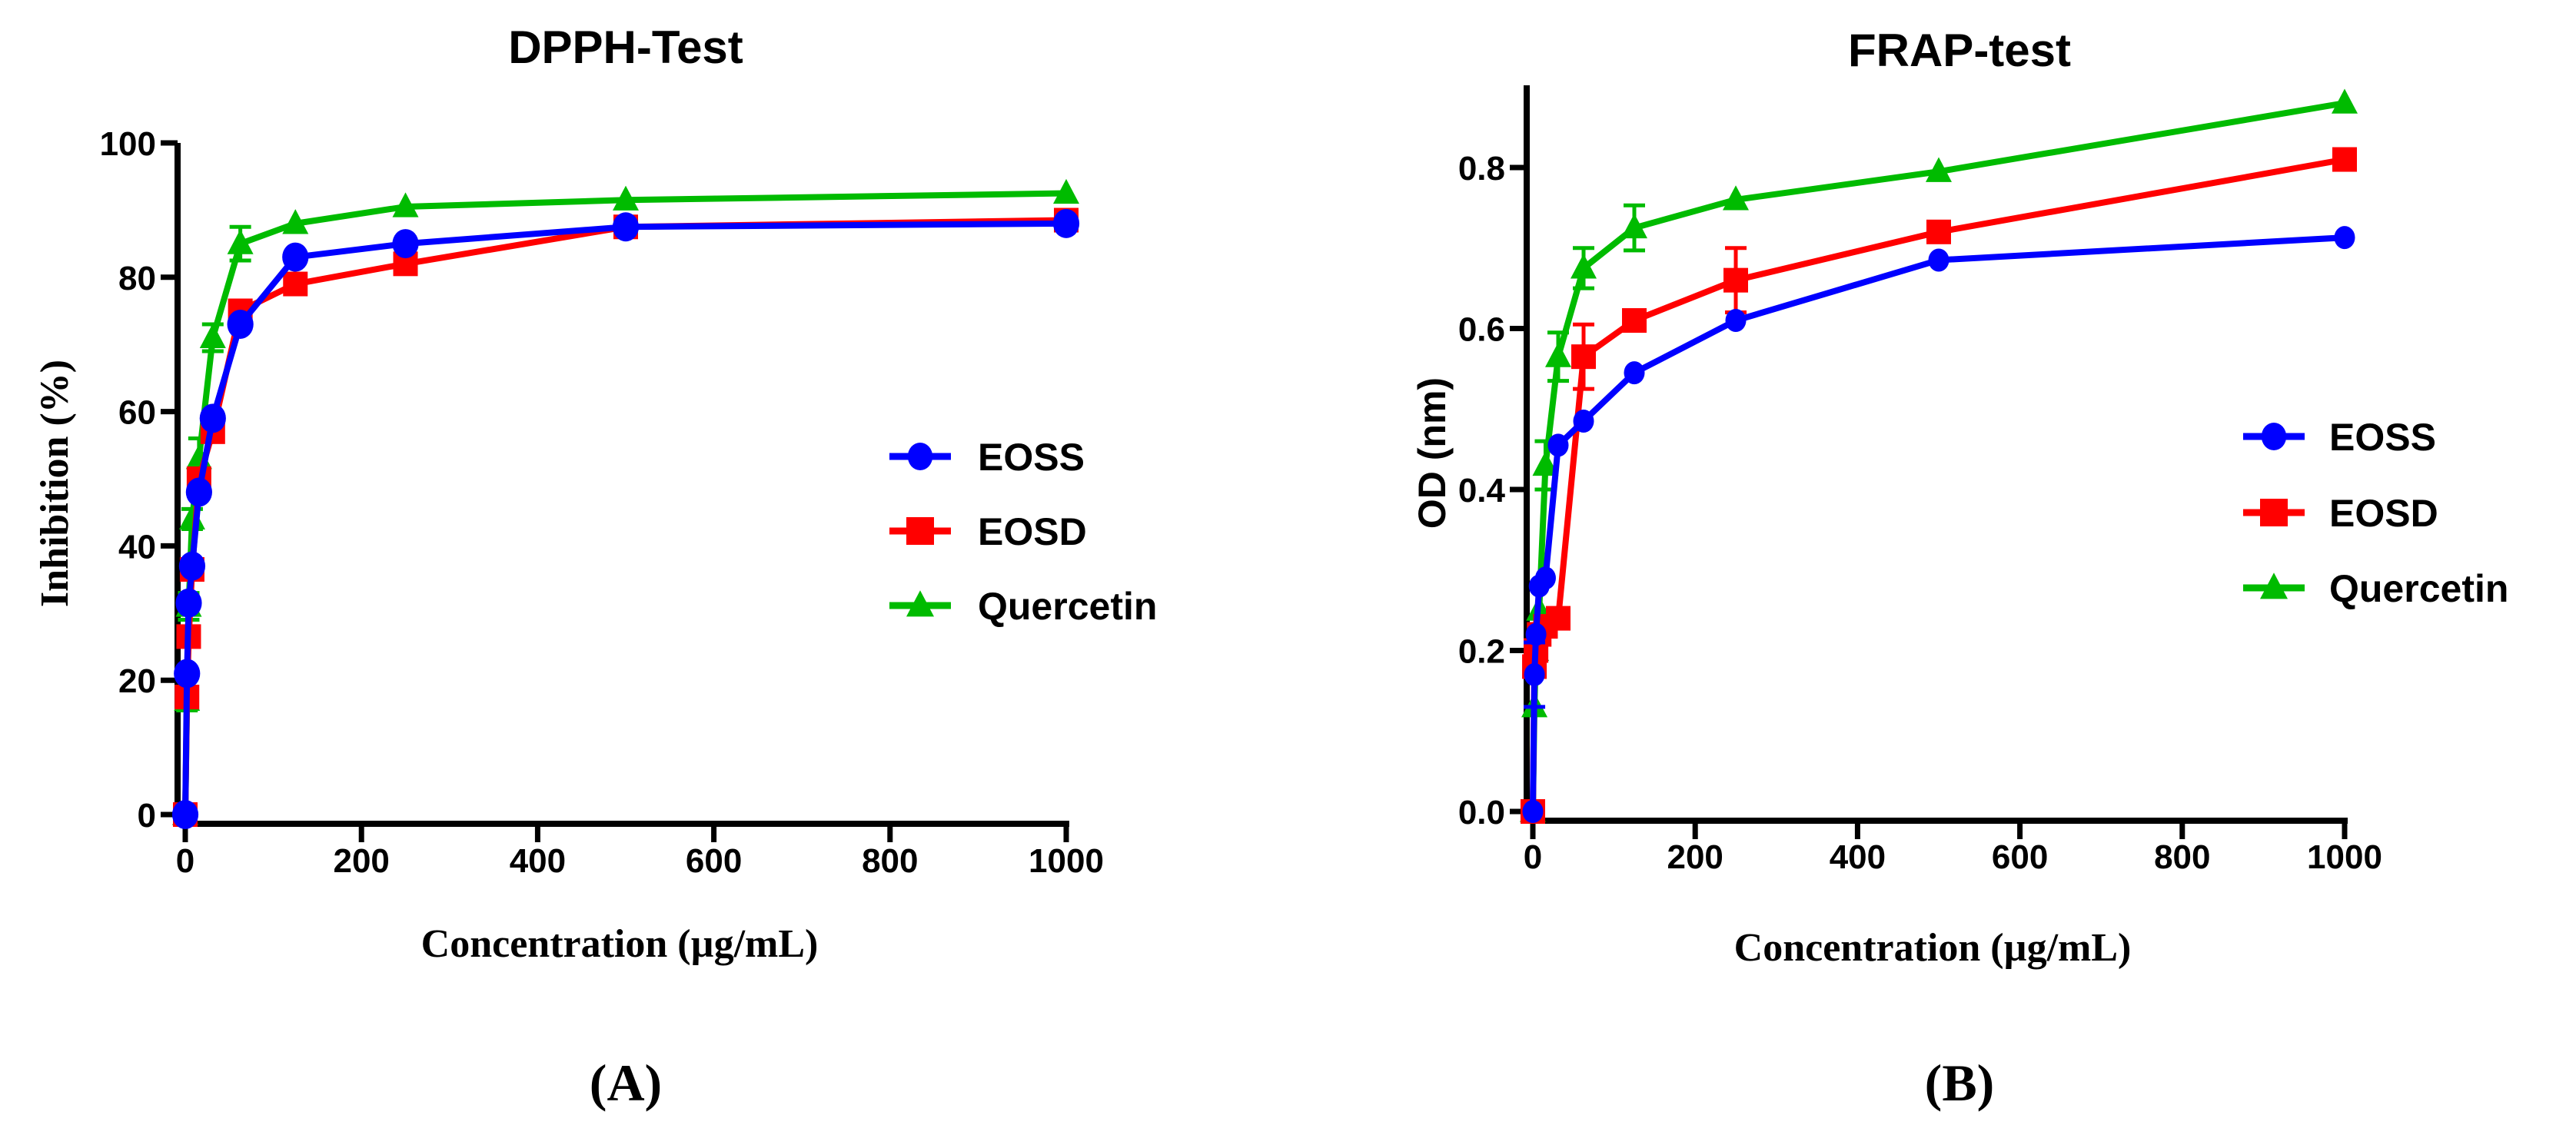 The height and width of the screenshot is (1135, 2576). I want to click on y-tick-label: 0.2, so click(1481, 652).